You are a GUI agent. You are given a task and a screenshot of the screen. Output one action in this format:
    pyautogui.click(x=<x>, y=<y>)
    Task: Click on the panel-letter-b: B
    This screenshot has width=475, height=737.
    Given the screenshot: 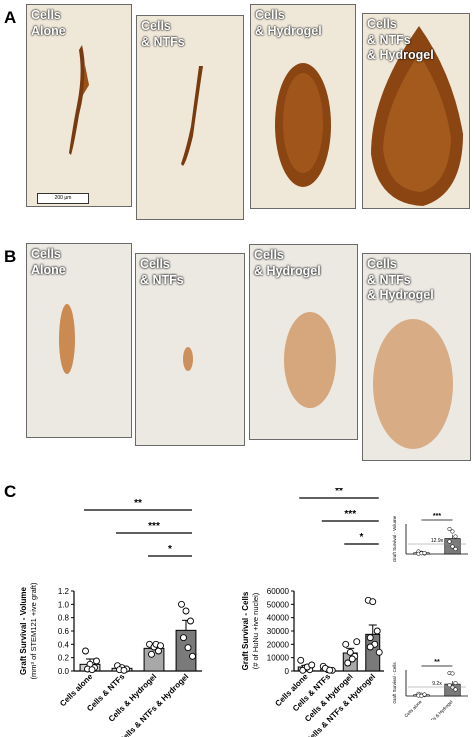 What is the action you would take?
    pyautogui.click(x=10, y=256)
    